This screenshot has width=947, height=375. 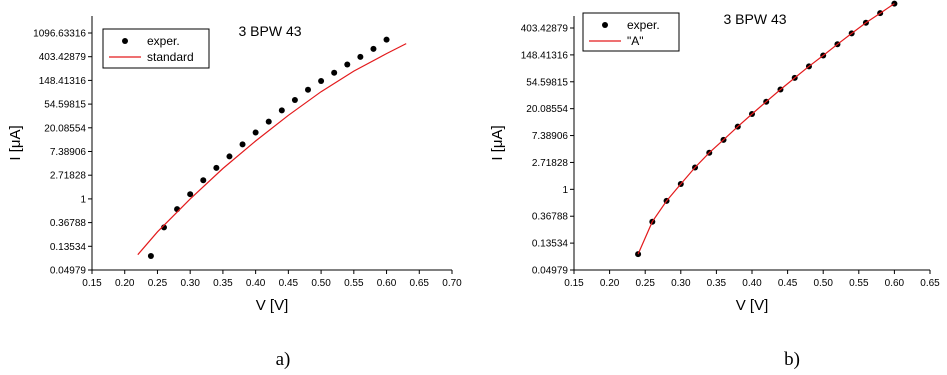 I want to click on legend-label: standard, so click(x=170, y=57).